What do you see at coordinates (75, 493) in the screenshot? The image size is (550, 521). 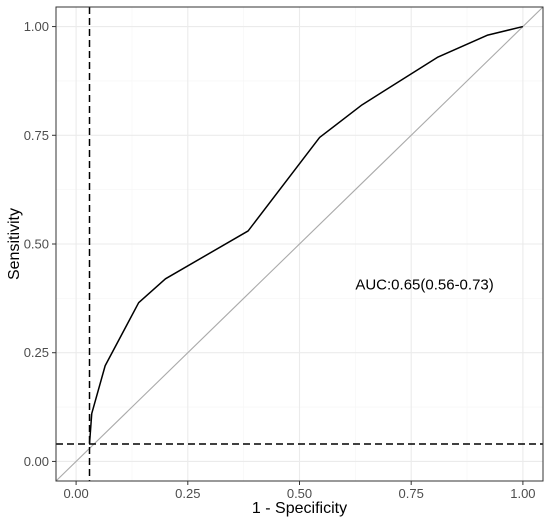 I see `x-tick-label: 0.00` at bounding box center [75, 493].